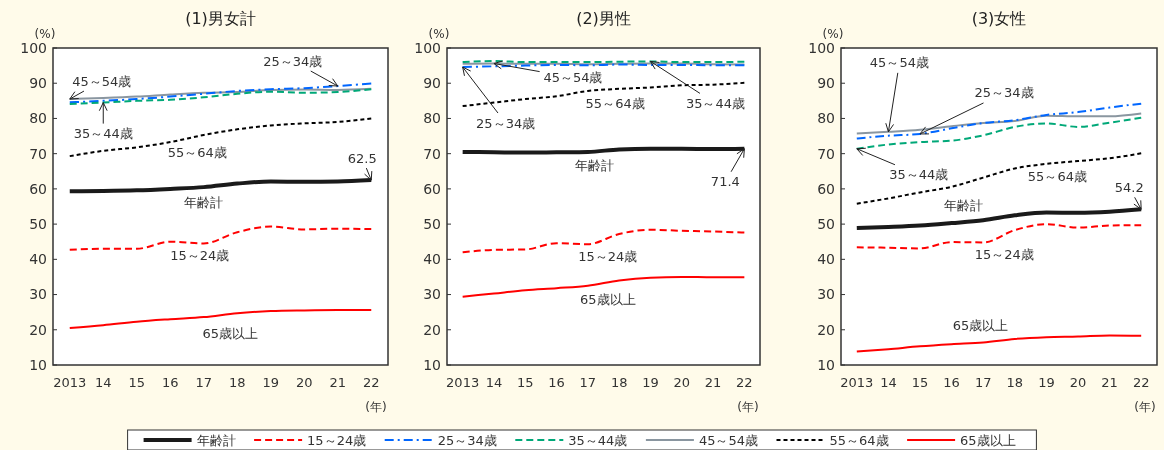 This screenshot has width=1164, height=450. Describe the element at coordinates (220, 18) in the screenshot. I see `chart-title: (1)男女計` at that location.